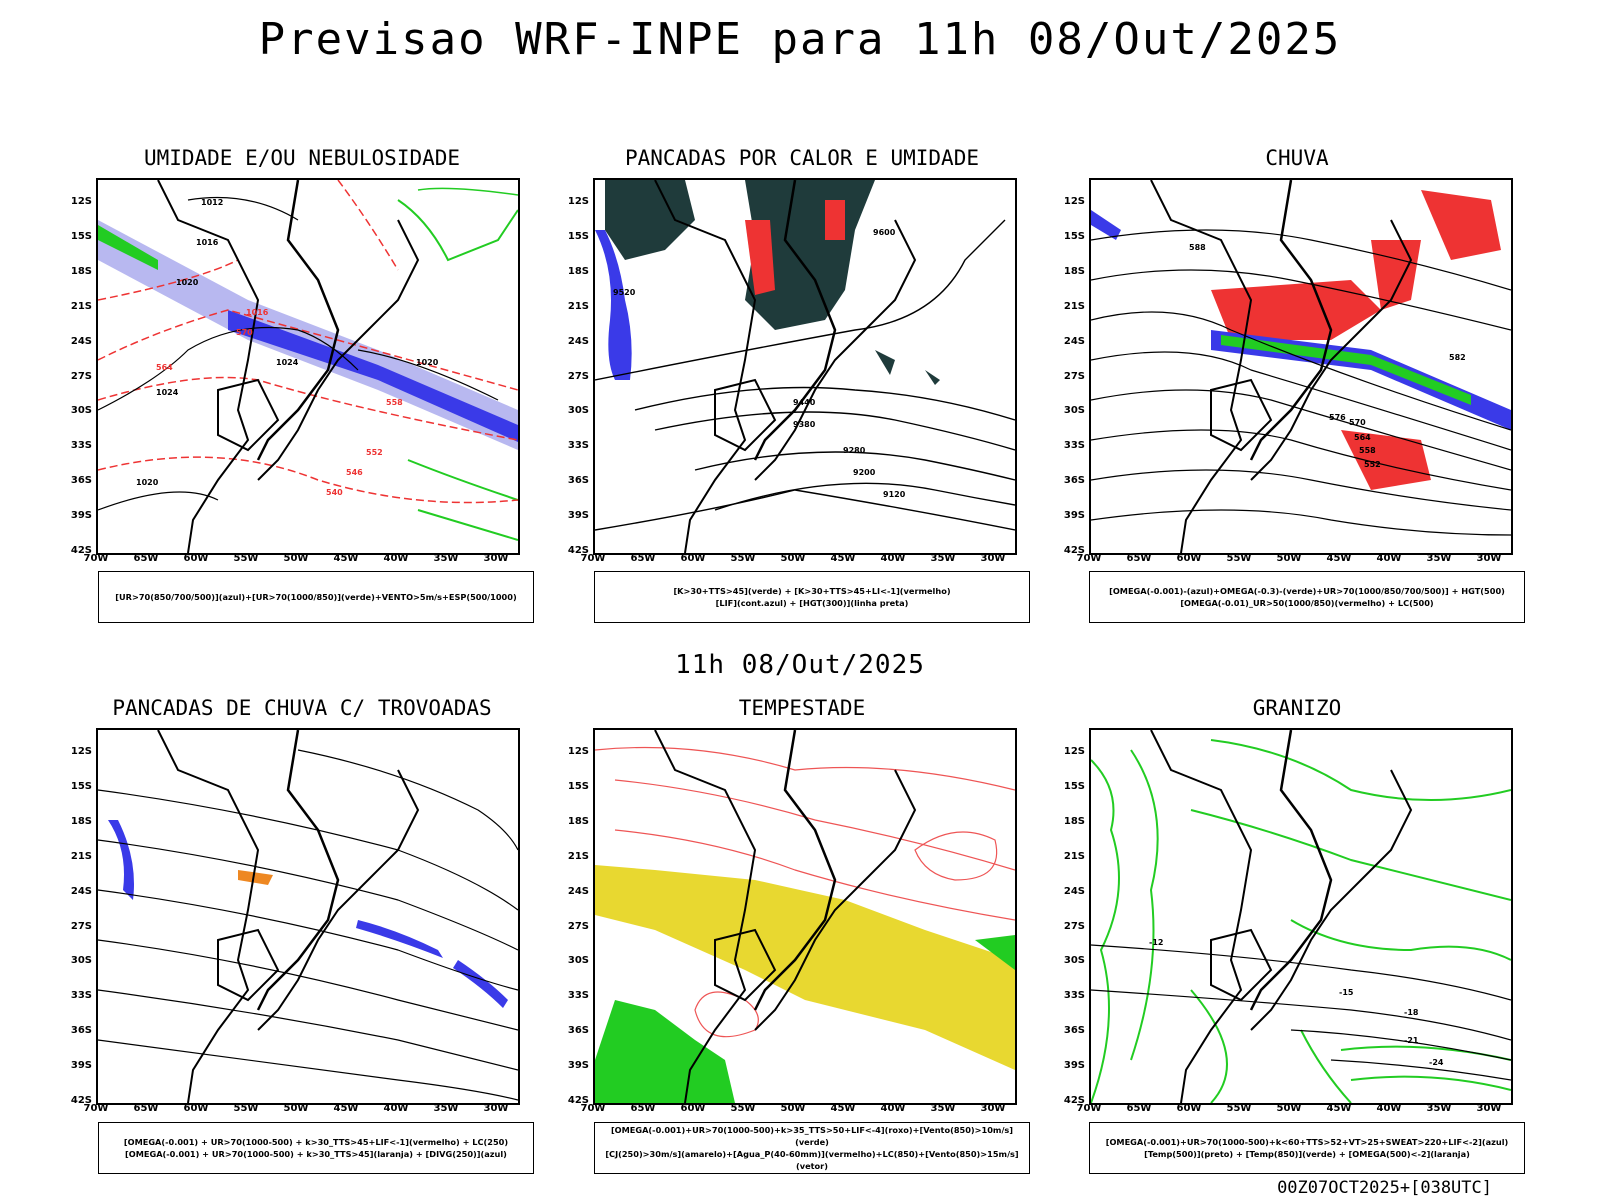 This screenshot has width=1600, height=1200. Describe the element at coordinates (334, 492) in the screenshot. I see `contour-value-label: 540` at that location.